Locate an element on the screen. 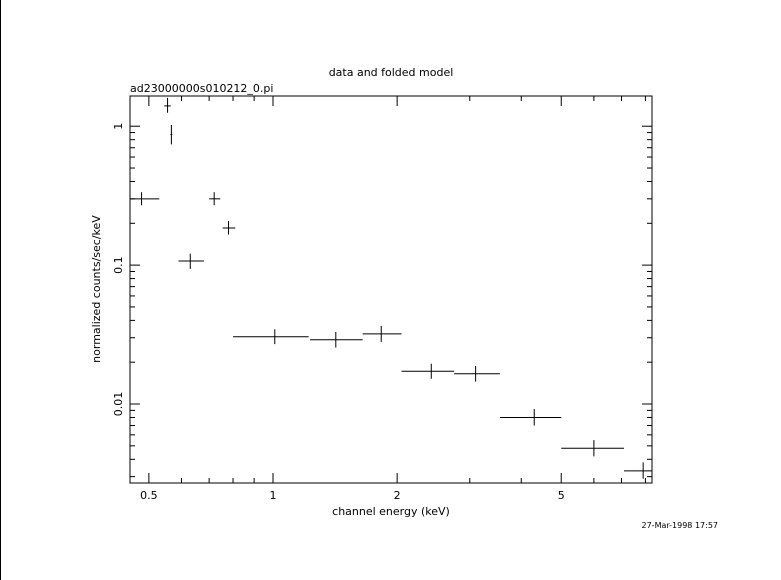  x-tick-label: 1 is located at coordinates (273, 495).